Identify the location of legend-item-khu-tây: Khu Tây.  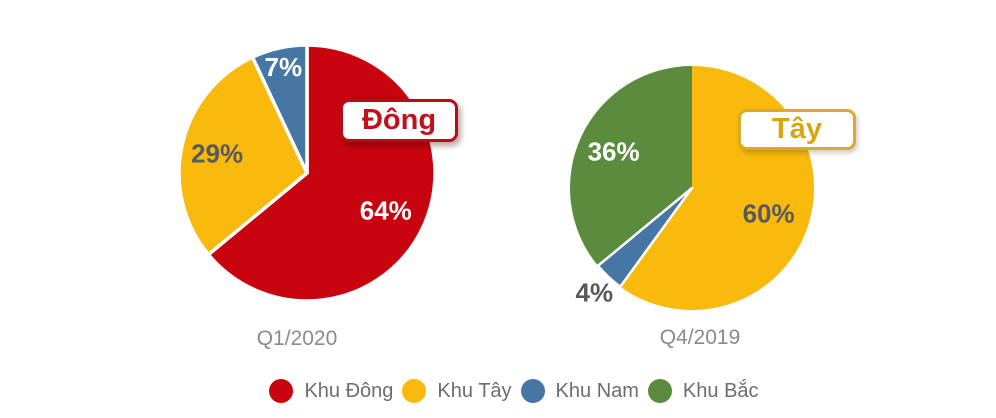
(457, 391).